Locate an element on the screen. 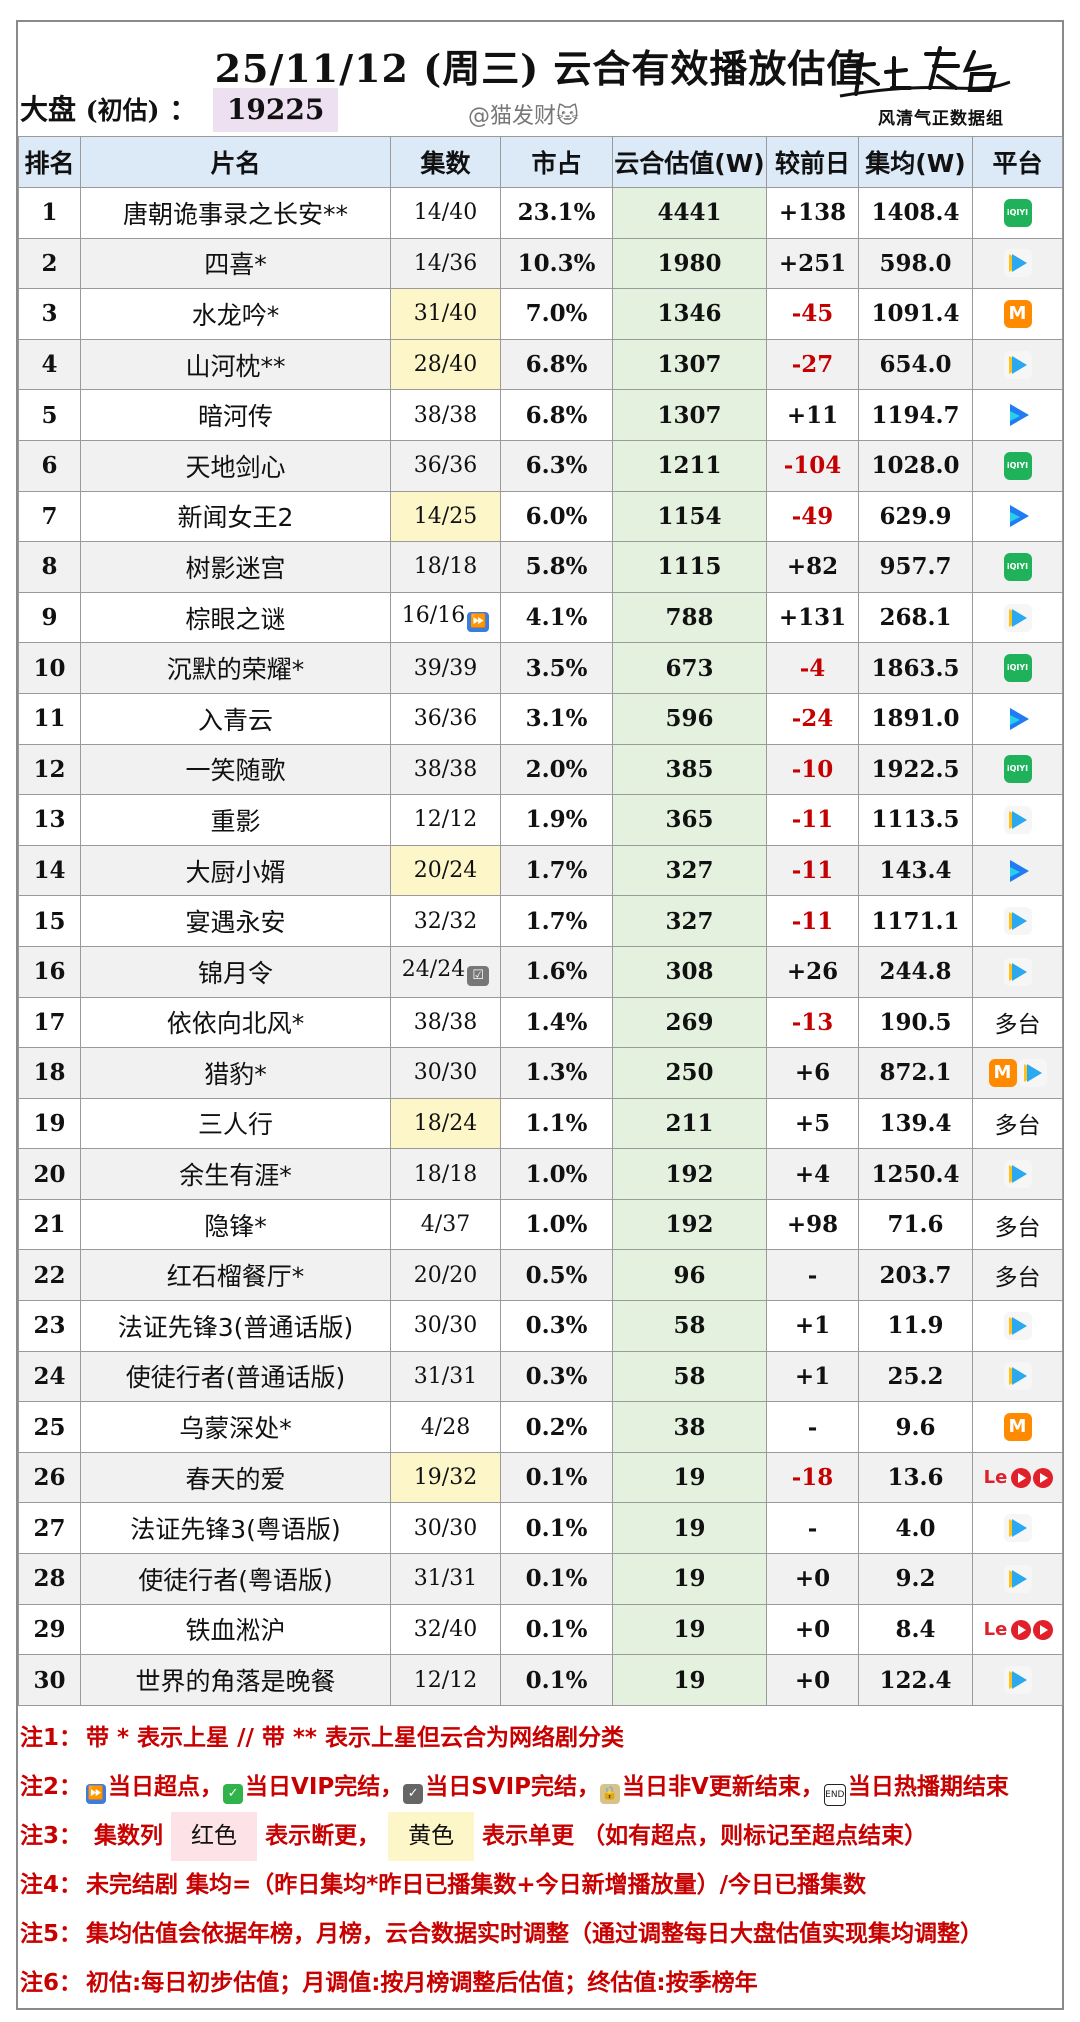 The height and width of the screenshot is (2022, 1080). title-cell: 新闻女王2 is located at coordinates (235, 516).